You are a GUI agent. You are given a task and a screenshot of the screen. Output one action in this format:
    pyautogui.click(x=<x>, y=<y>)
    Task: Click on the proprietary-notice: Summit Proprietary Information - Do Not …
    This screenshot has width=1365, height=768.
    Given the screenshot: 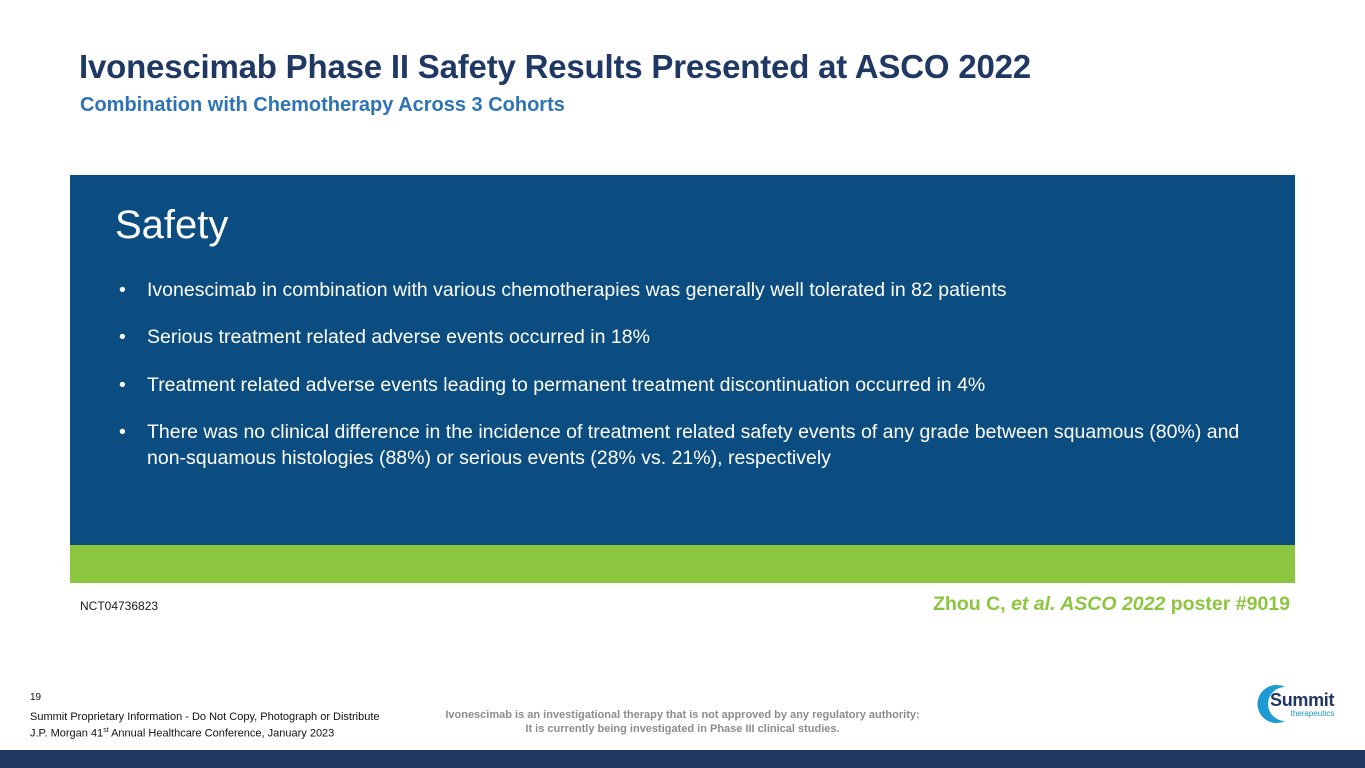 What is the action you would take?
    pyautogui.click(x=205, y=717)
    